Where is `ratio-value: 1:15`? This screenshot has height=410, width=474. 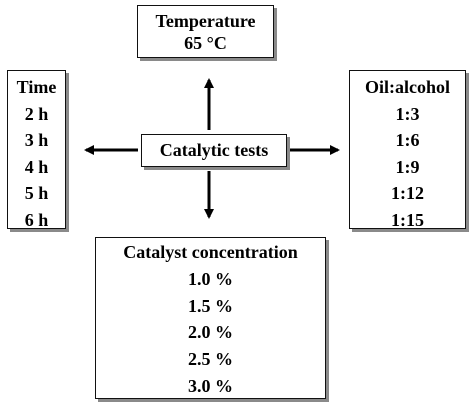 ratio-value: 1:15 is located at coordinates (407, 219).